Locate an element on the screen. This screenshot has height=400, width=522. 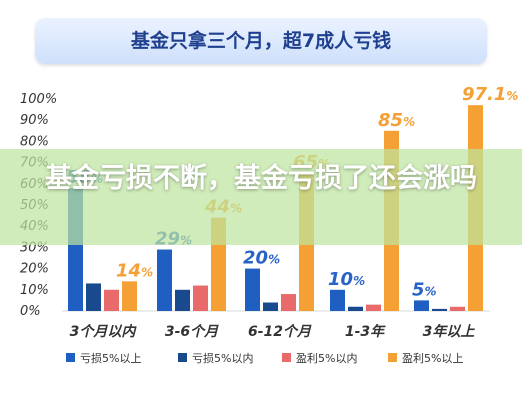
legend-label: 盈利5%以上 is located at coordinates (432, 358).